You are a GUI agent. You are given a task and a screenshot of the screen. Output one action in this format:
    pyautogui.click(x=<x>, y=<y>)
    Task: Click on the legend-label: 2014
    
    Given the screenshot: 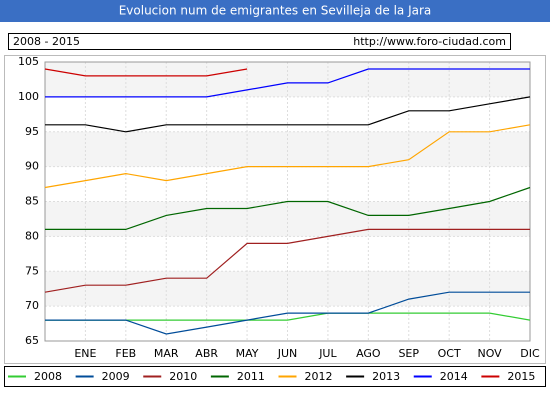 What is the action you would take?
    pyautogui.click(x=454, y=376)
    